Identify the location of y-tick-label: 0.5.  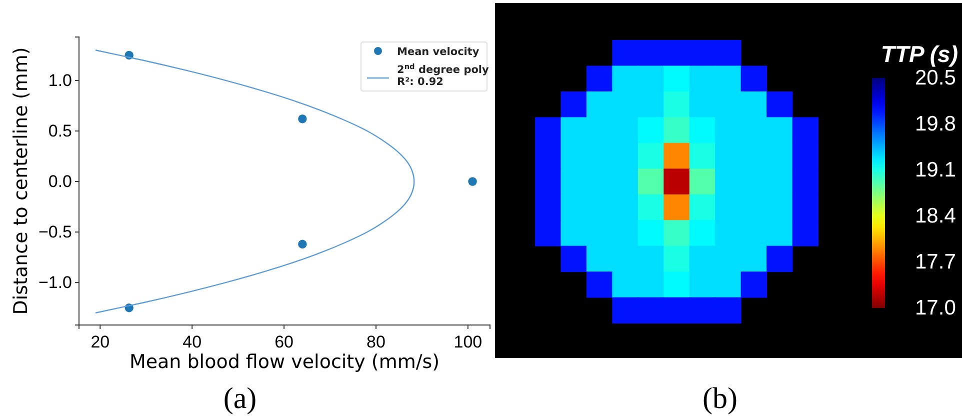
(60, 130).